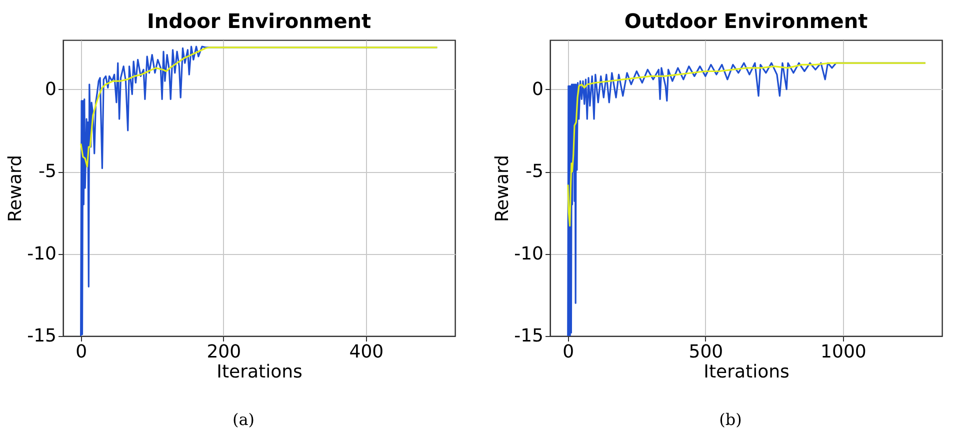  I want to click on x-tick-label: 400, so click(366, 352).